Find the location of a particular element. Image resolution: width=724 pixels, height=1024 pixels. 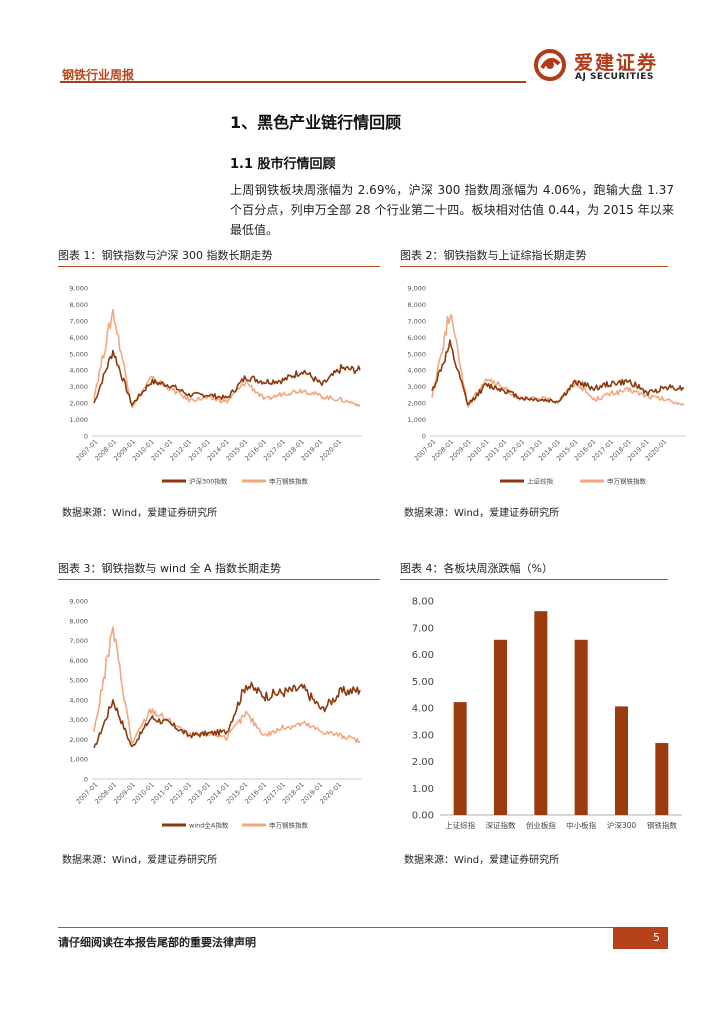

aj-logo-icon is located at coordinates (550, 65).